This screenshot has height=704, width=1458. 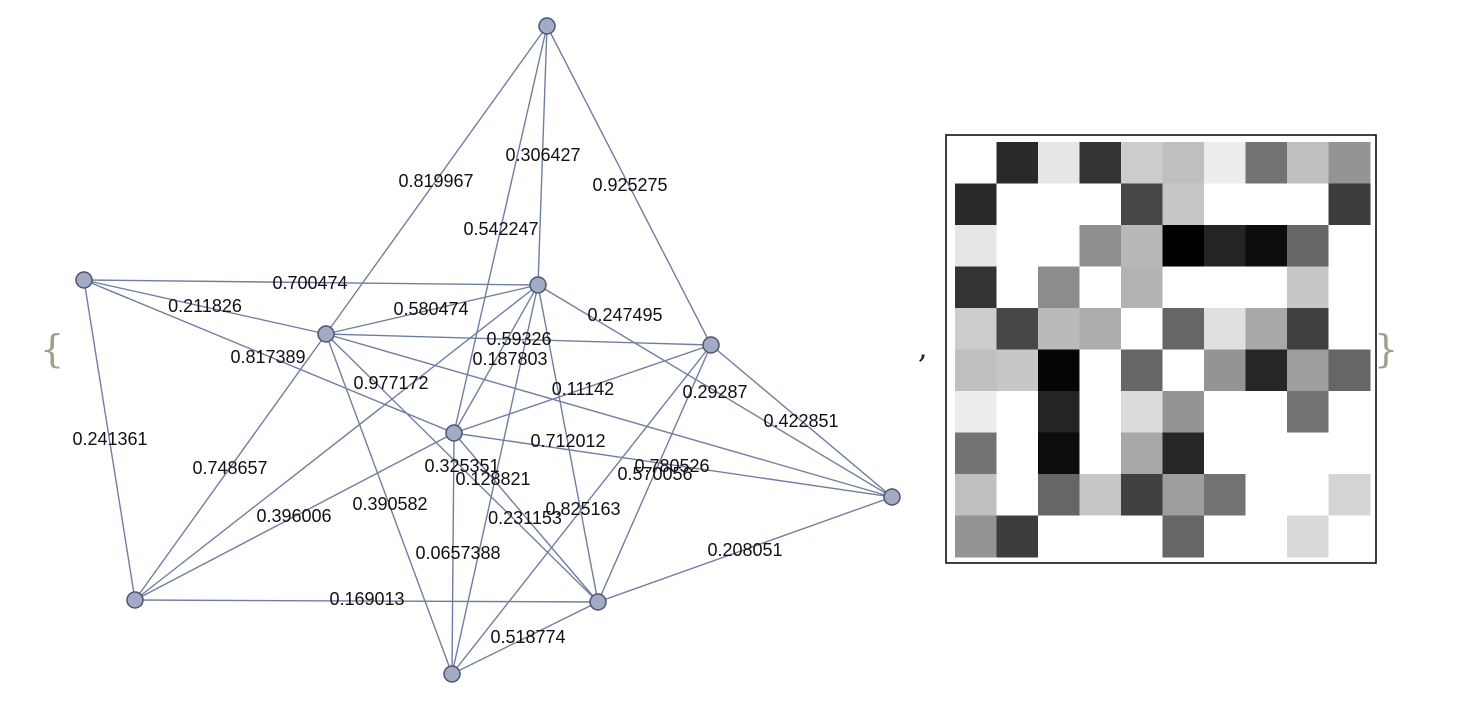 I want to click on edge-weight-label: 0.208051, so click(x=744, y=550).